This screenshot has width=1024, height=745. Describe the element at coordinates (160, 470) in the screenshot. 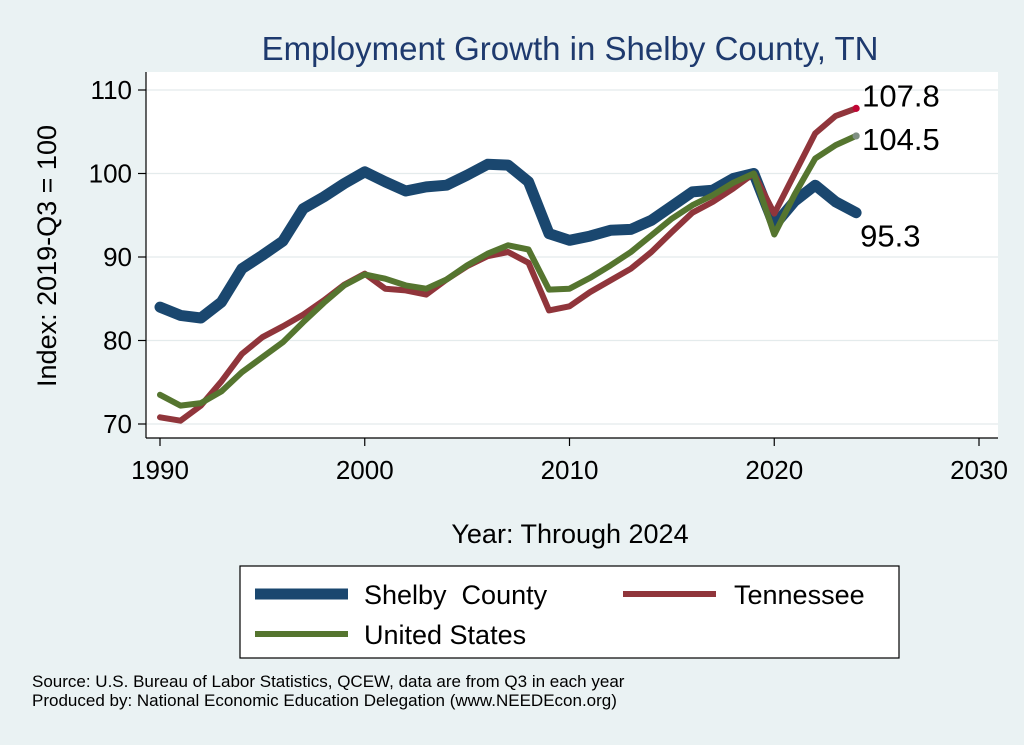

I see `x-tick-label-1990: 1990` at that location.